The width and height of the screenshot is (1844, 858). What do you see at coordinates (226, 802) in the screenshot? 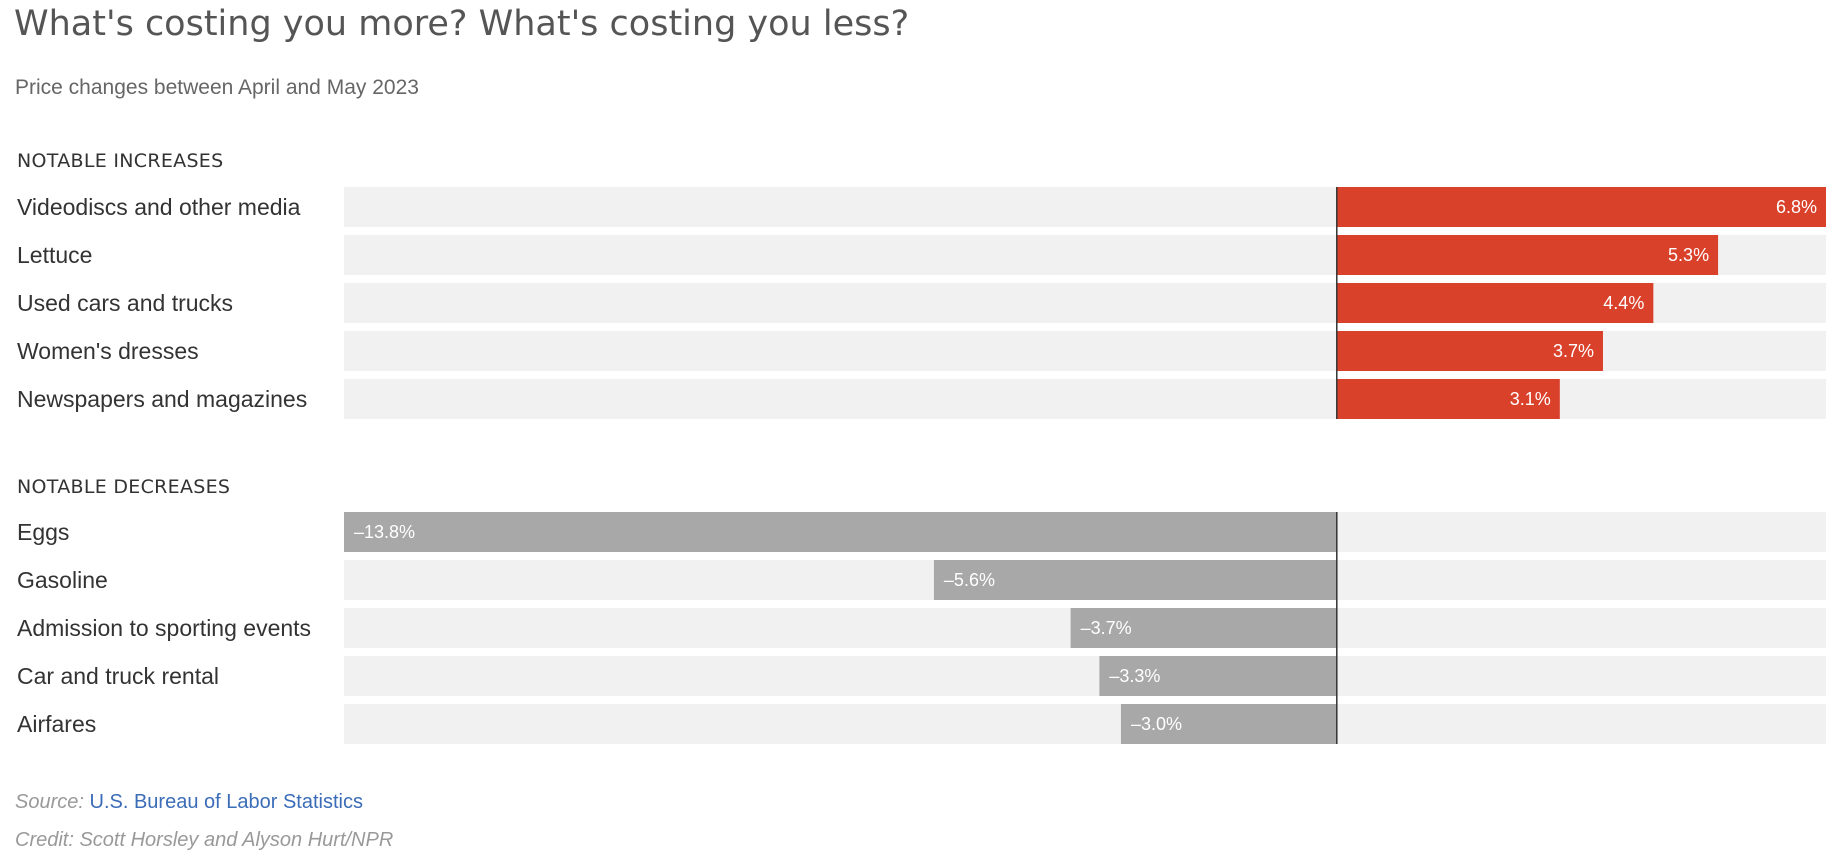
I see `source-link: U.S. Bureau of Labor Statistics` at bounding box center [226, 802].